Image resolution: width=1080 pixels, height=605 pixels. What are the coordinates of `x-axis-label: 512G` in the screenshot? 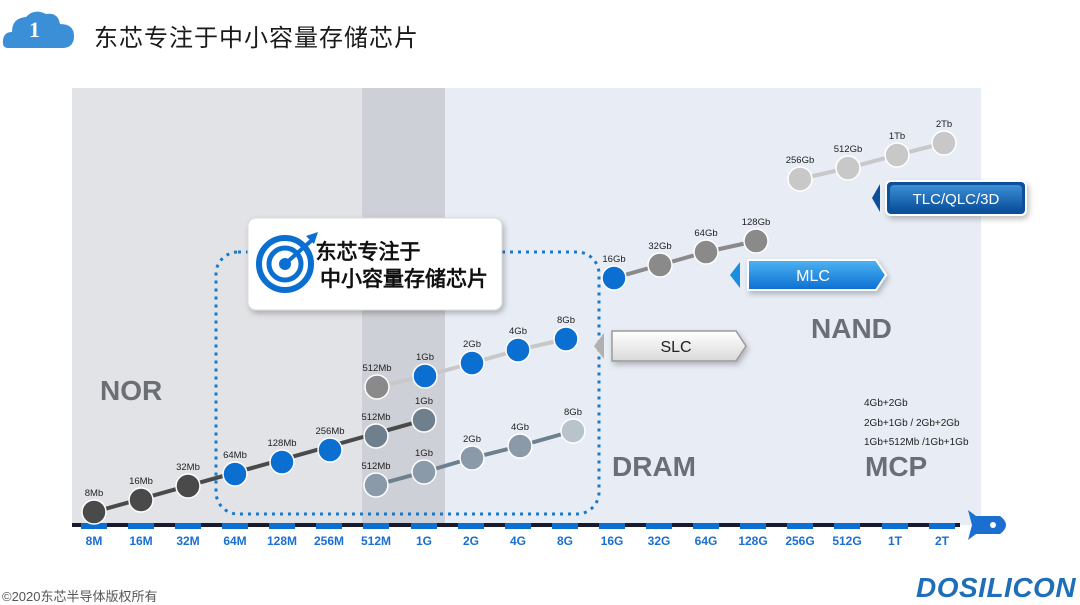 It's located at (846, 541).